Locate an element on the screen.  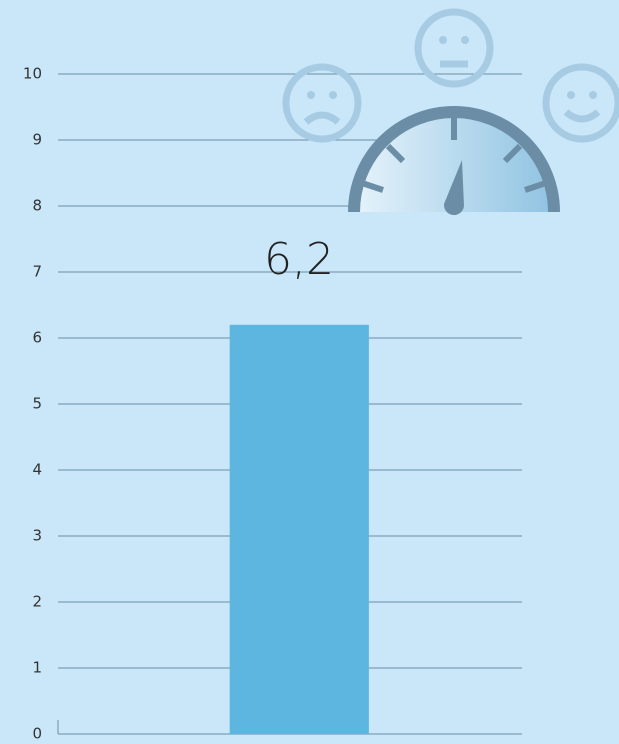
bar is located at coordinates (299, 529).